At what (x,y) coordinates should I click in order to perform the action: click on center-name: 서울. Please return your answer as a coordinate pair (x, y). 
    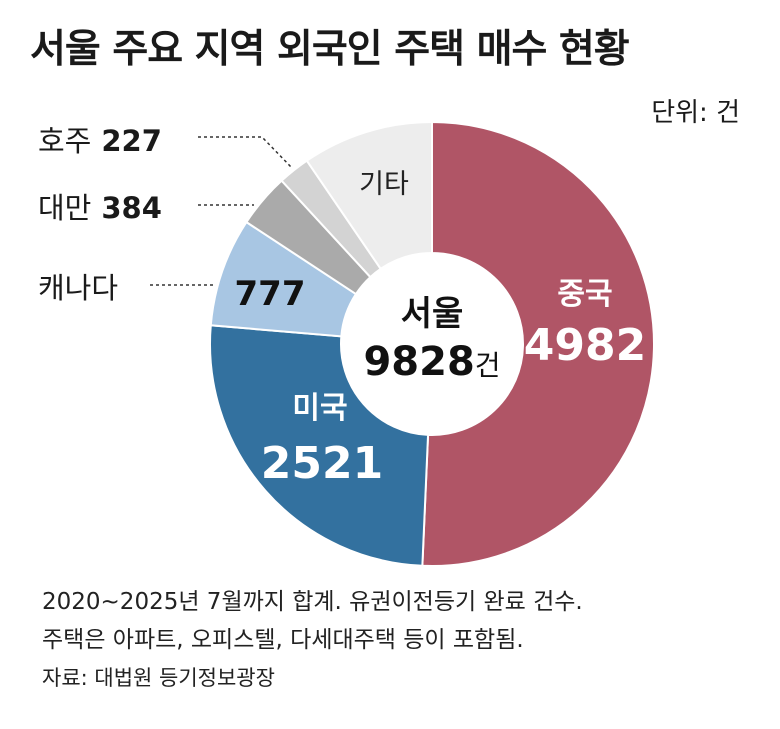
    Looking at the image, I should click on (432, 314).